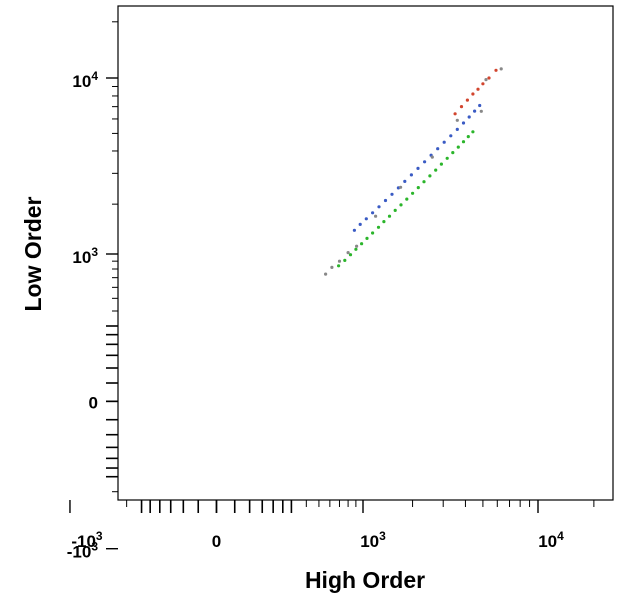  Describe the element at coordinates (332, 506) in the screenshot. I see `x-axis-ticks` at that location.